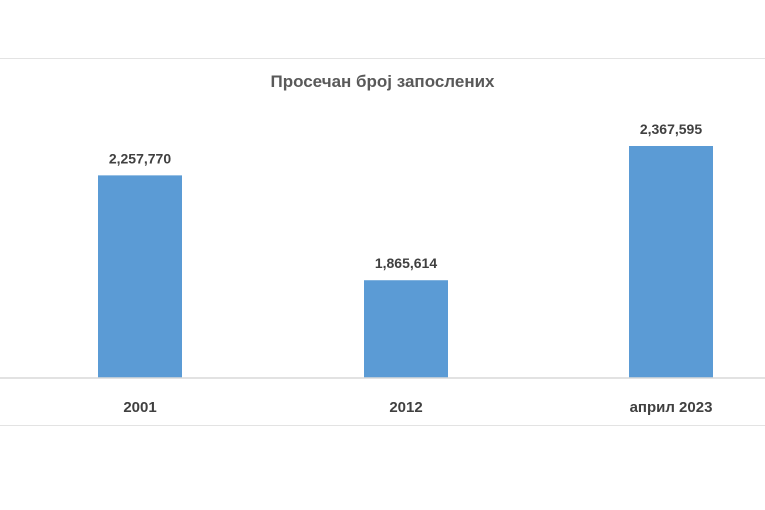  What do you see at coordinates (671, 407) in the screenshot?
I see `category-label: април 2023` at bounding box center [671, 407].